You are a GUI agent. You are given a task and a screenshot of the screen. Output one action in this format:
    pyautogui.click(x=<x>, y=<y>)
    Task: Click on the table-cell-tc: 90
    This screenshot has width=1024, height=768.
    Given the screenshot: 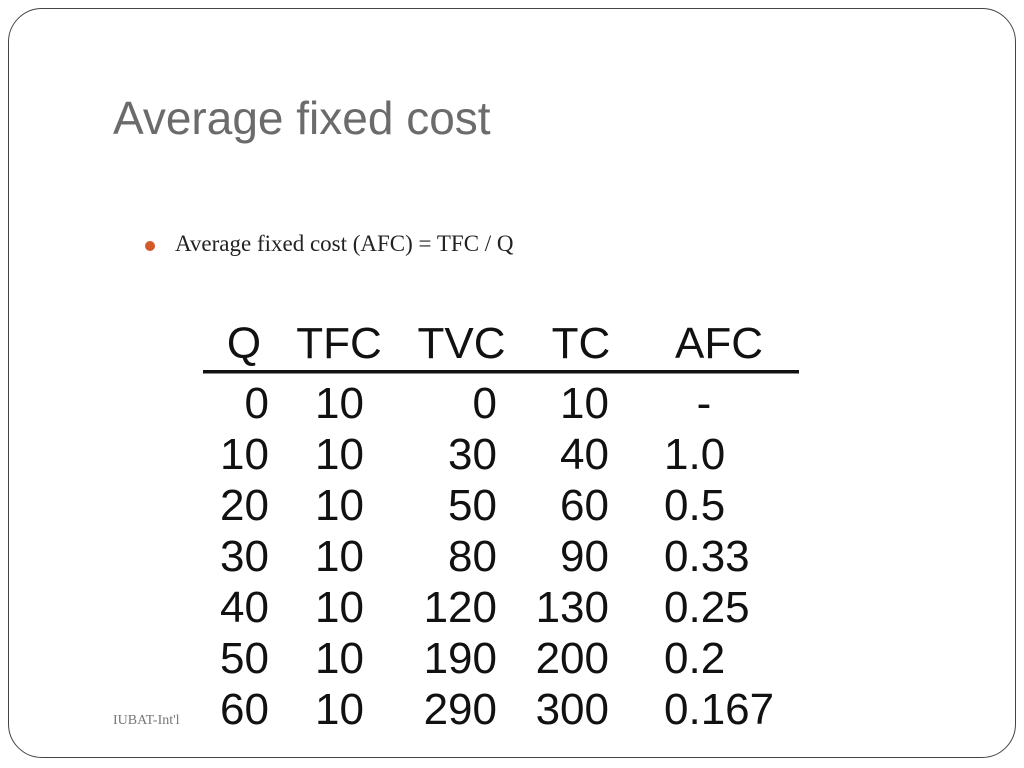 What is the action you would take?
    pyautogui.click(x=584, y=556)
    